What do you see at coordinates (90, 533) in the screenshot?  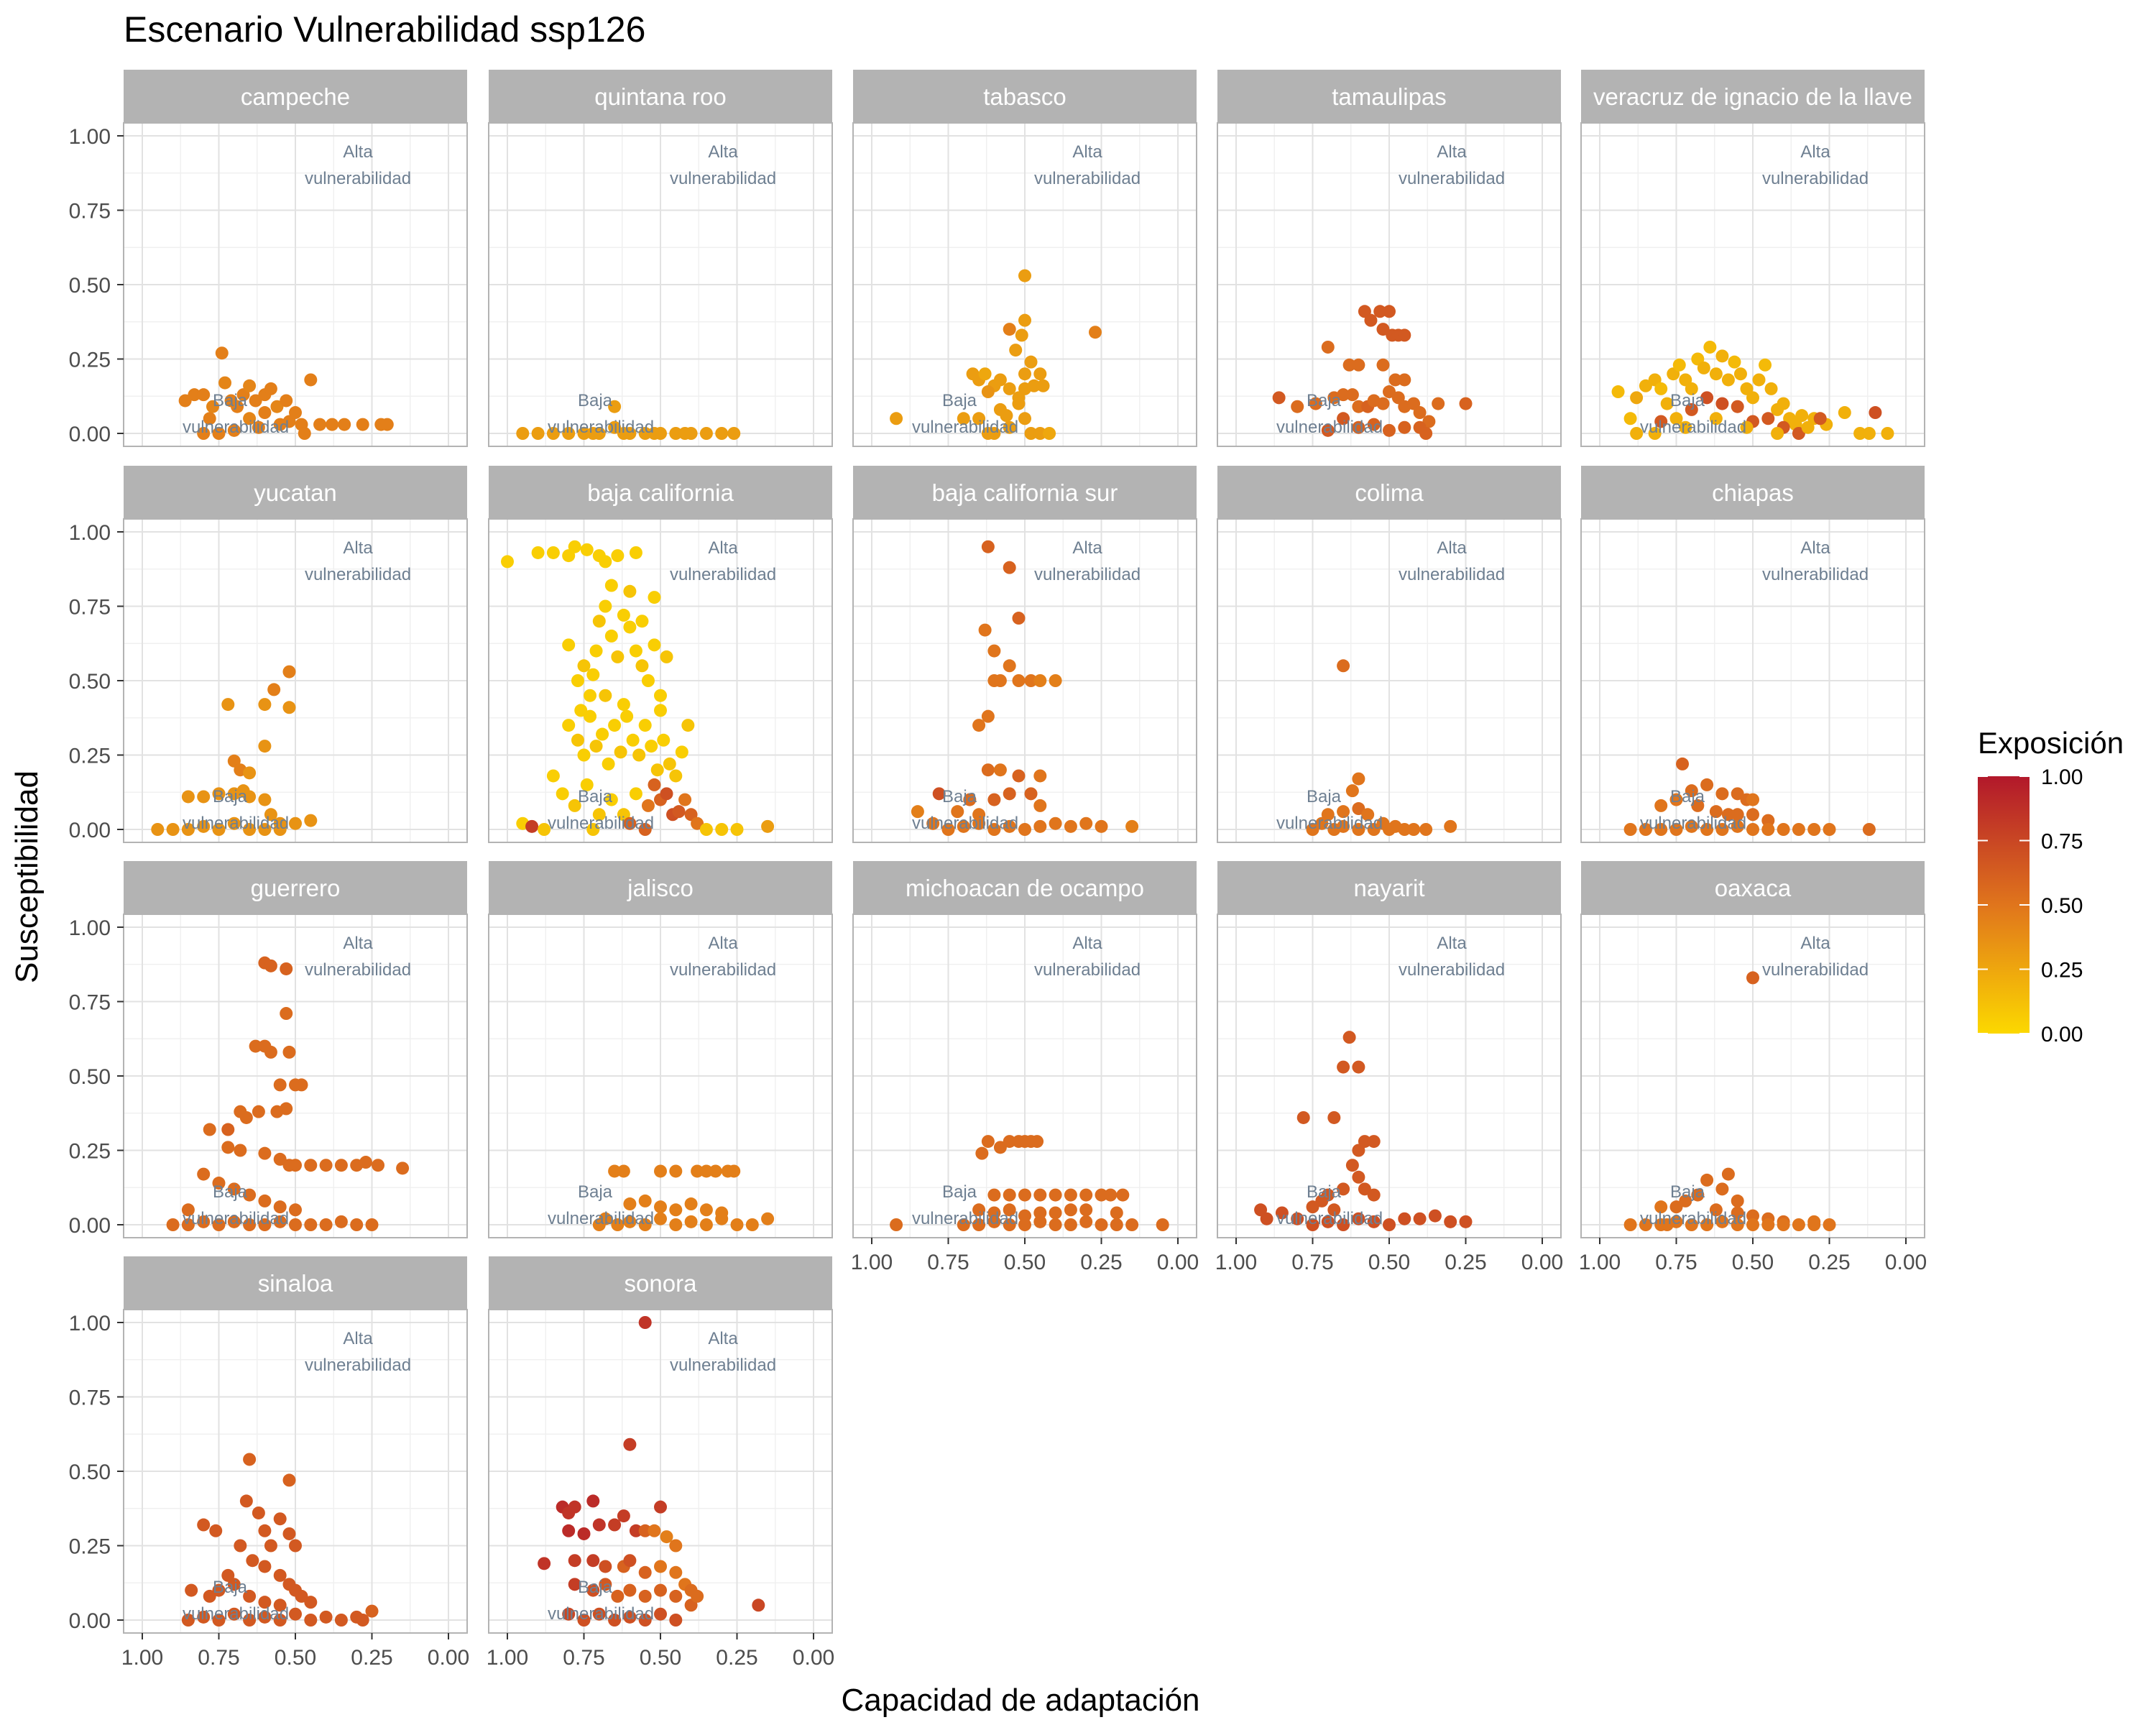 I see `y-tick-label: 1.00` at bounding box center [90, 533].